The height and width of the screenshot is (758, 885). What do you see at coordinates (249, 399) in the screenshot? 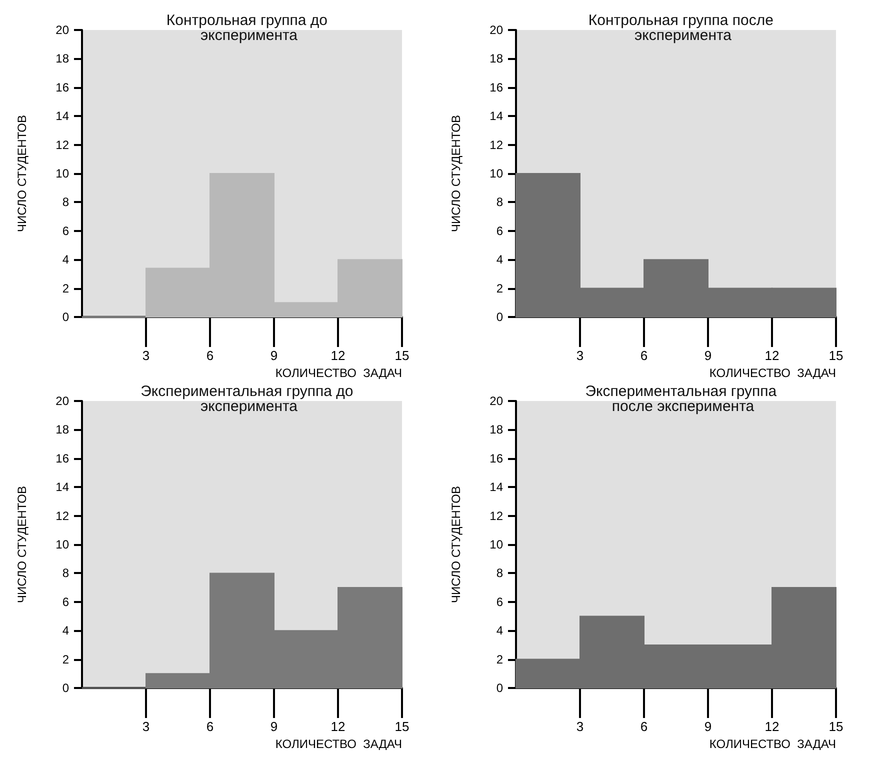
I see `chart-title: Экспериментальная группа до эксперимента` at bounding box center [249, 399].